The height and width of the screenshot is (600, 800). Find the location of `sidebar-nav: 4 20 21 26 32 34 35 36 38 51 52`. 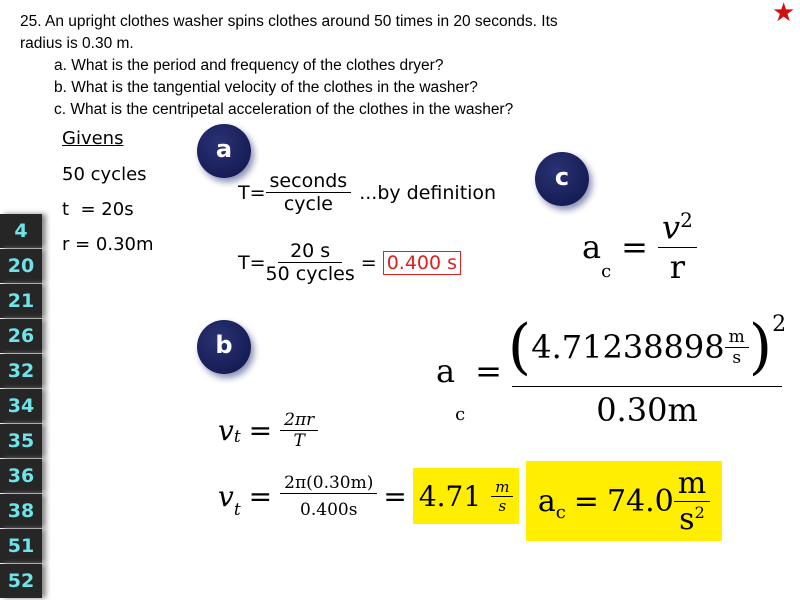

sidebar-nav: 4 20 21 26 32 34 35 36 38 51 52 is located at coordinates (21, 406).